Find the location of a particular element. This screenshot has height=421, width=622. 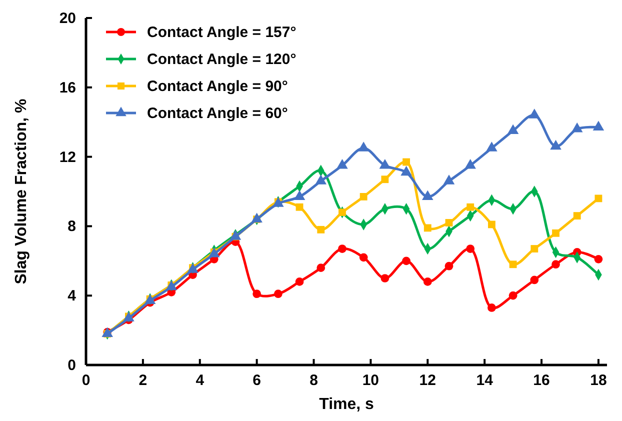

x-tick-label: 14 is located at coordinates (485, 380).